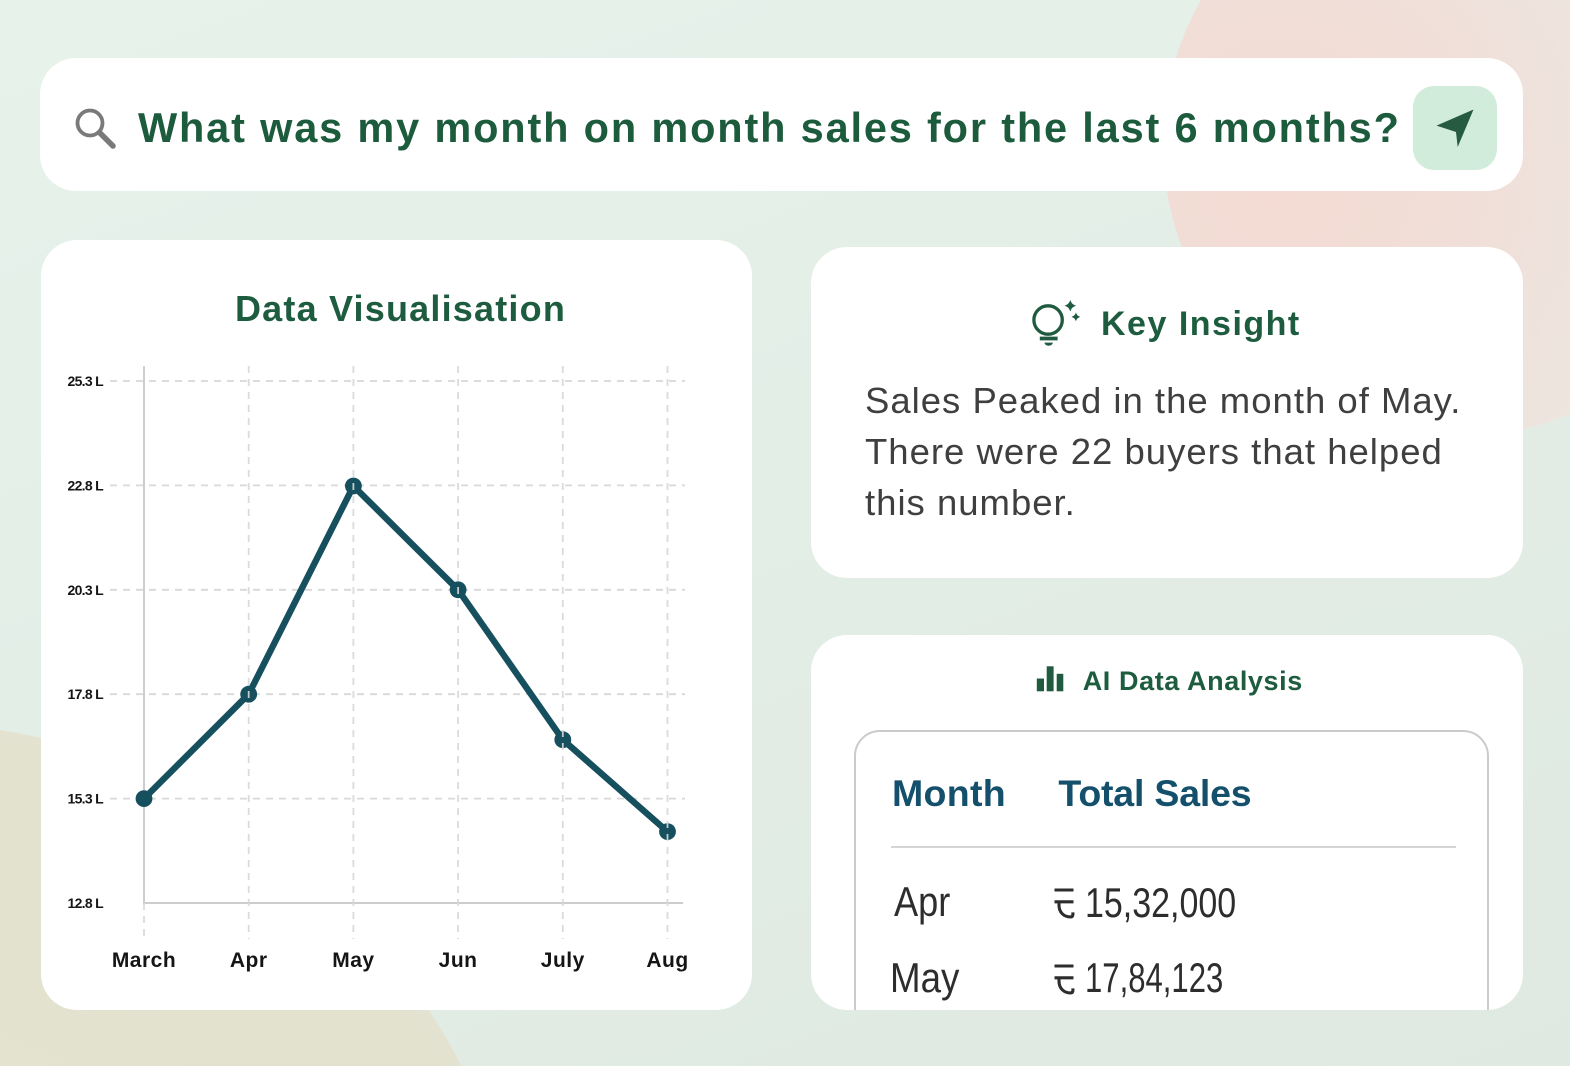 The image size is (1570, 1066). Describe the element at coordinates (86, 694) in the screenshot. I see `svg-text: 17.8 L` at that location.